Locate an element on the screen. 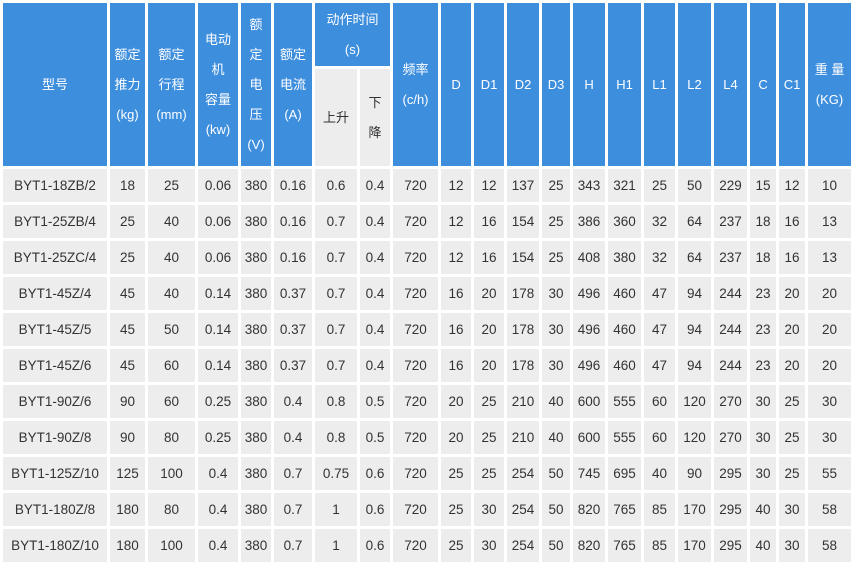 The image size is (854, 565). value-cell: 120 is located at coordinates (695, 437).